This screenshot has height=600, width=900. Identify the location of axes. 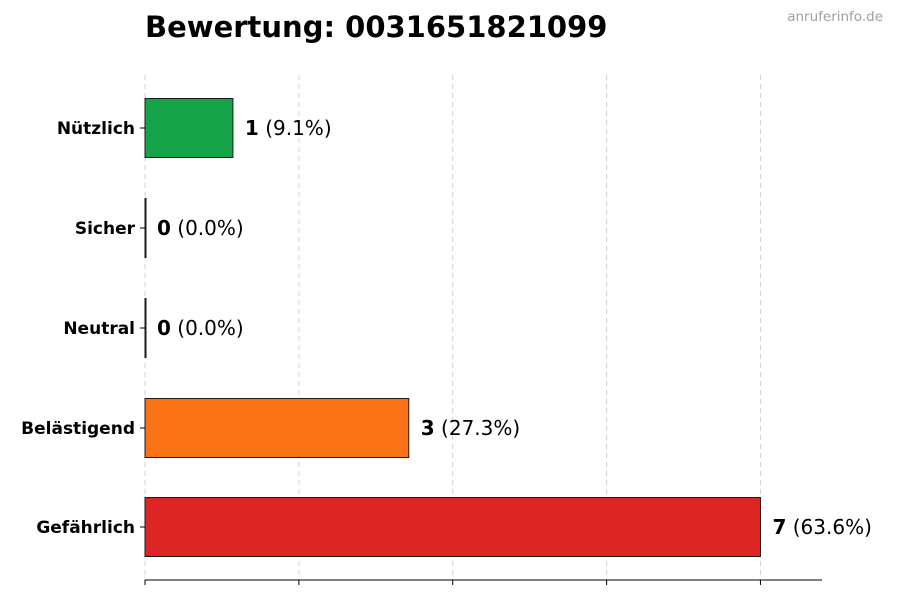
(483, 582).